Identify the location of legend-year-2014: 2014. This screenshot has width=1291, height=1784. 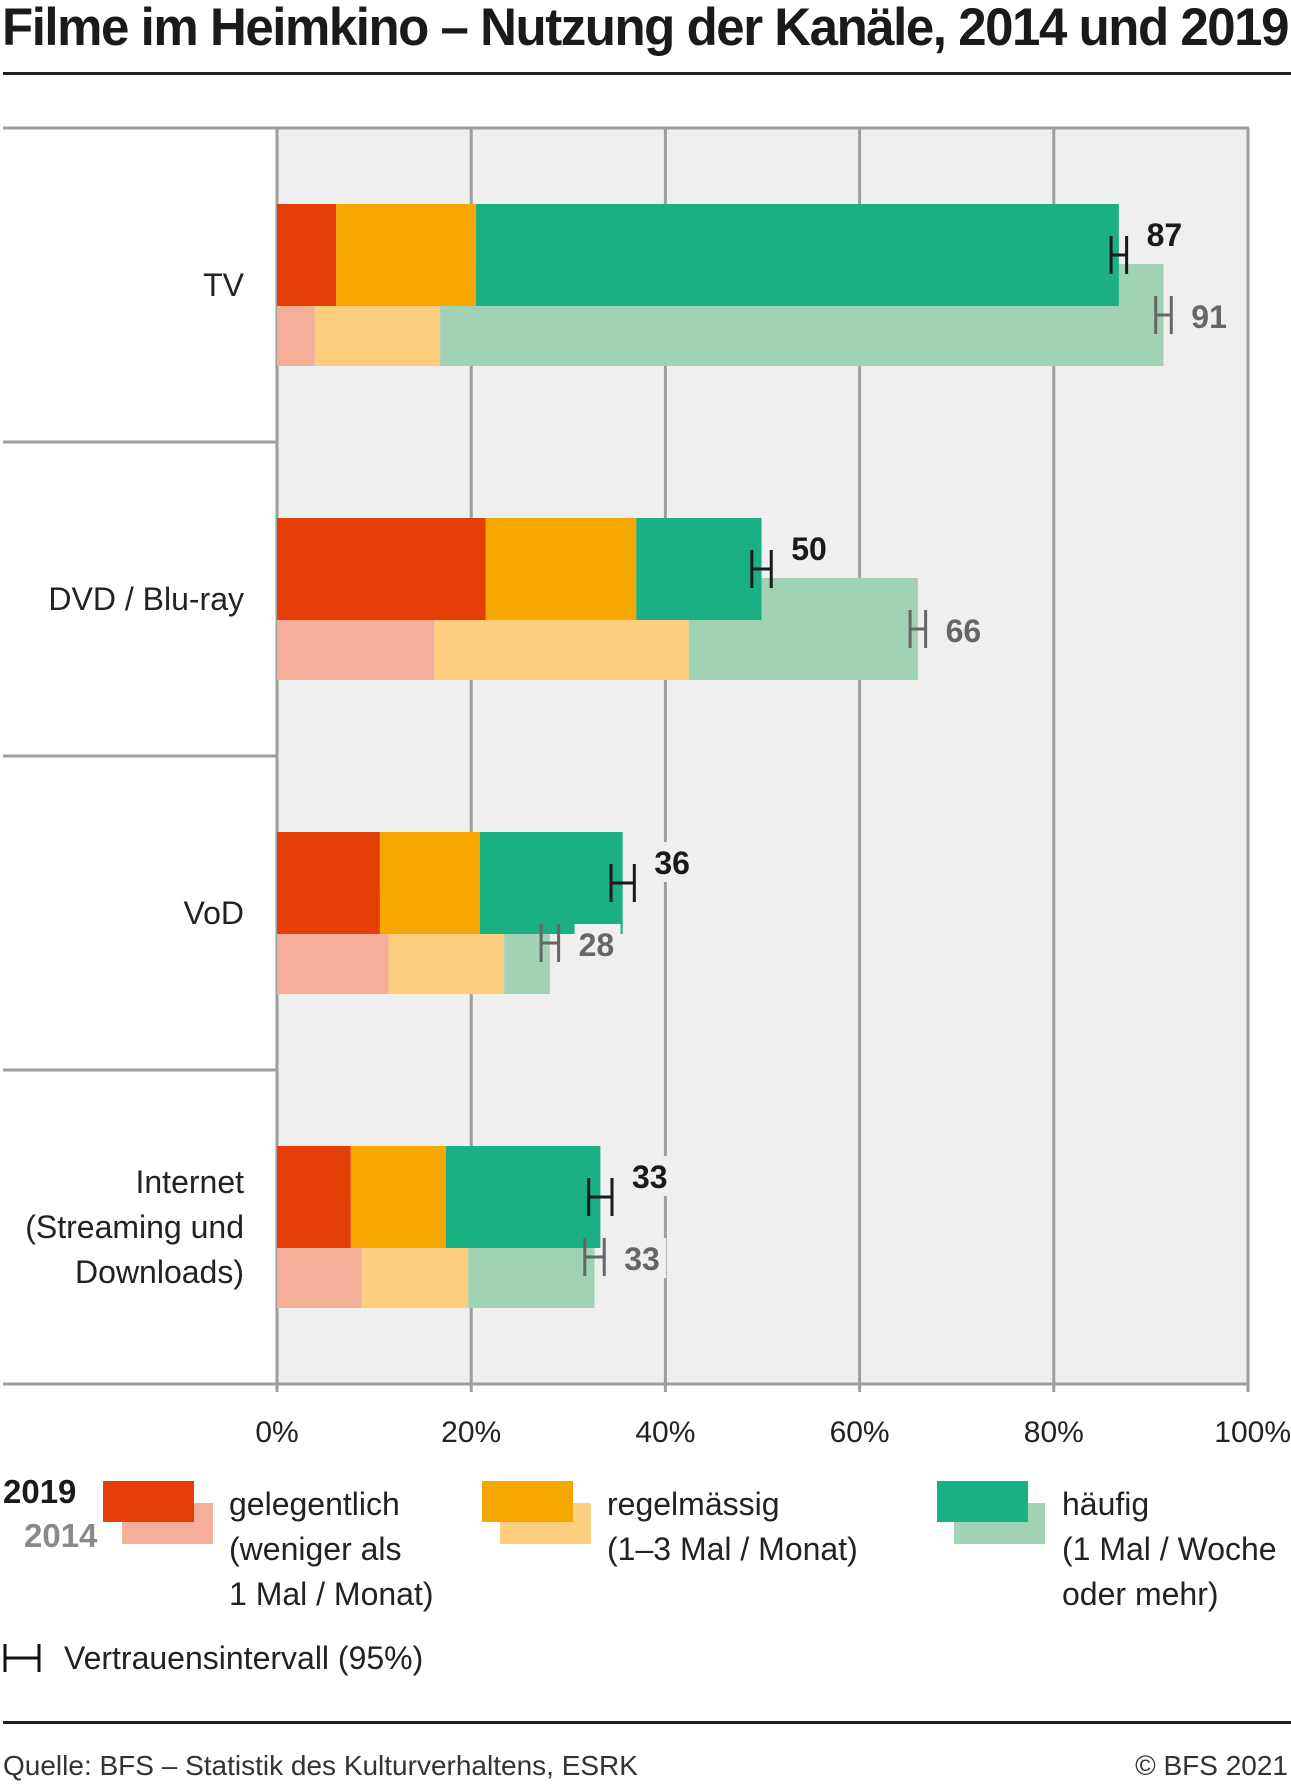
(61, 1535).